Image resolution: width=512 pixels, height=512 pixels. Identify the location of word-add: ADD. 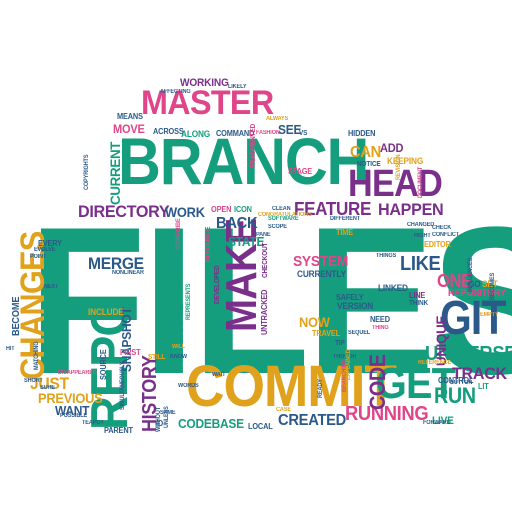
(392, 148).